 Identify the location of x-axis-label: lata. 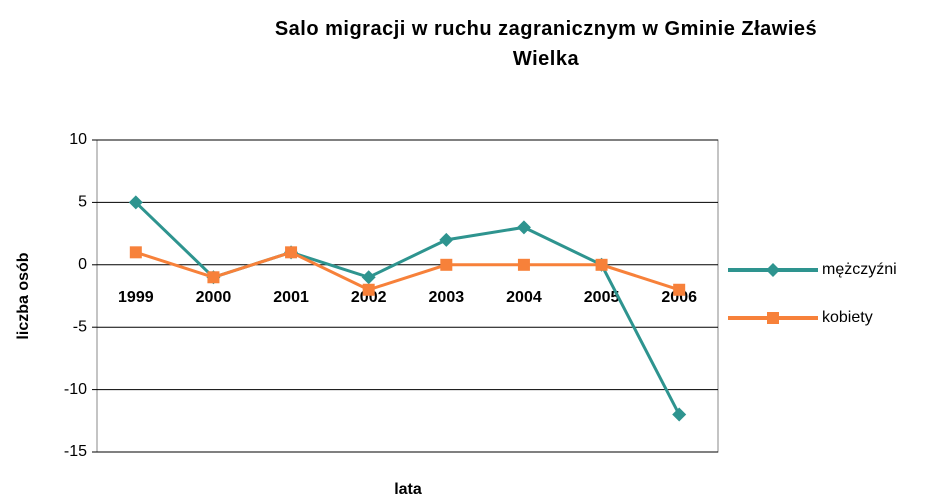
(408, 489).